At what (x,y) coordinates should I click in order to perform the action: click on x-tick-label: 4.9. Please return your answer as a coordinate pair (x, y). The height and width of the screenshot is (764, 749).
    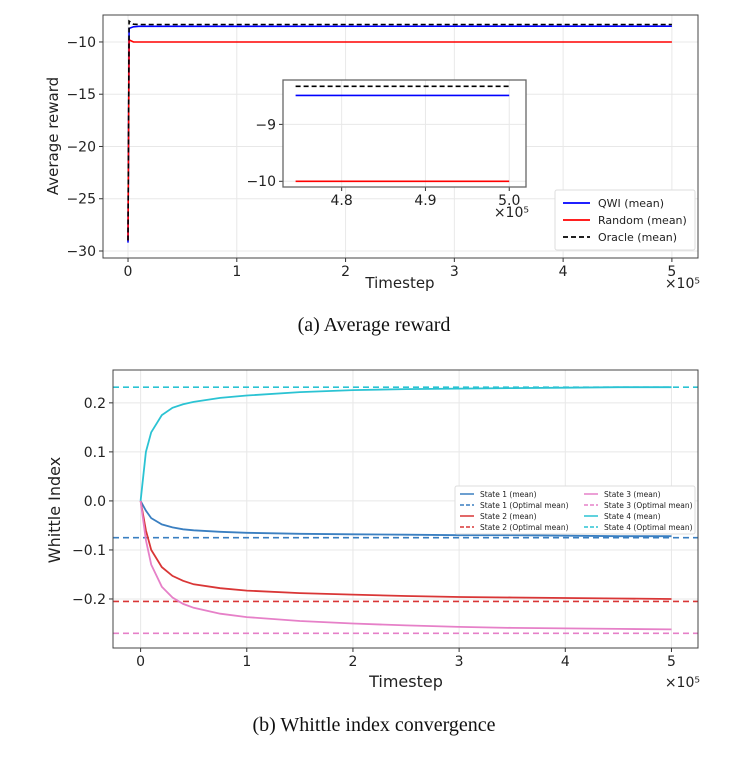
    Looking at the image, I should click on (425, 201).